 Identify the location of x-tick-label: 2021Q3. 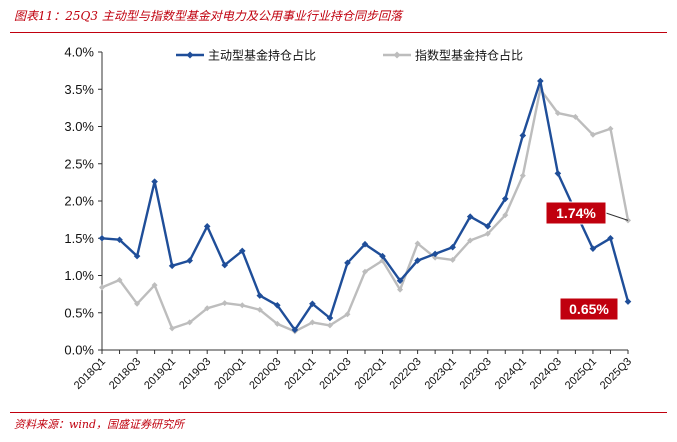
(335, 374).